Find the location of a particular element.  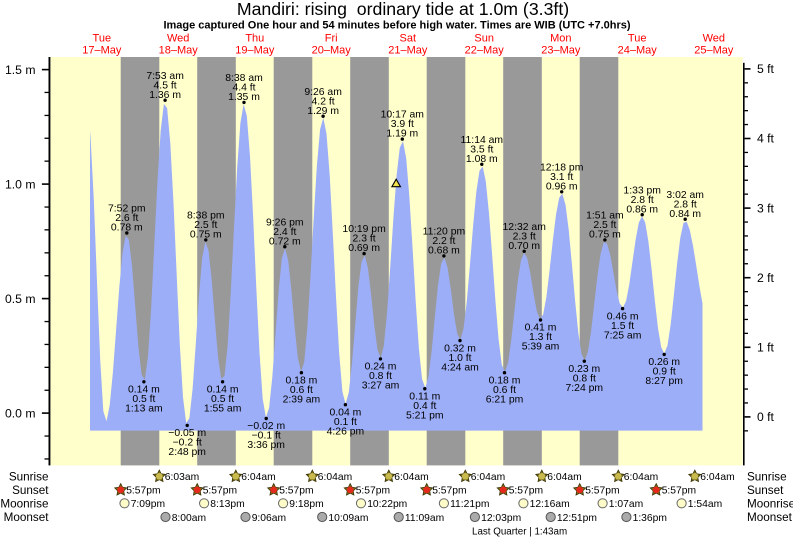

svg-text: 0.46 m is located at coordinates (623, 316).